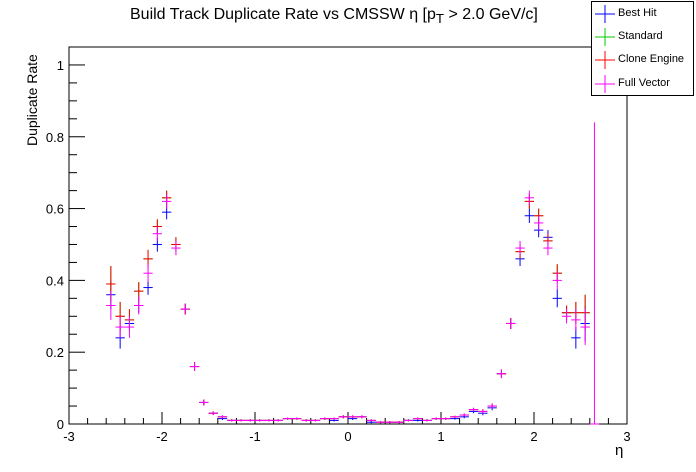 Image resolution: width=696 pixels, height=472 pixels. I want to click on x-axis: -3 -2 -1 0 1 2 3, so click(347, 428).